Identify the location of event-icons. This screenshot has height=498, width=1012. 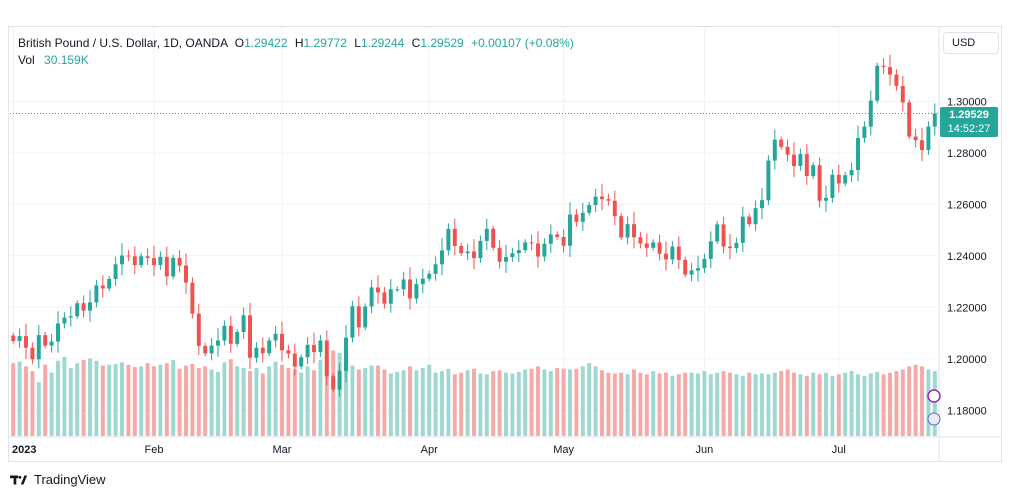
(934, 407).